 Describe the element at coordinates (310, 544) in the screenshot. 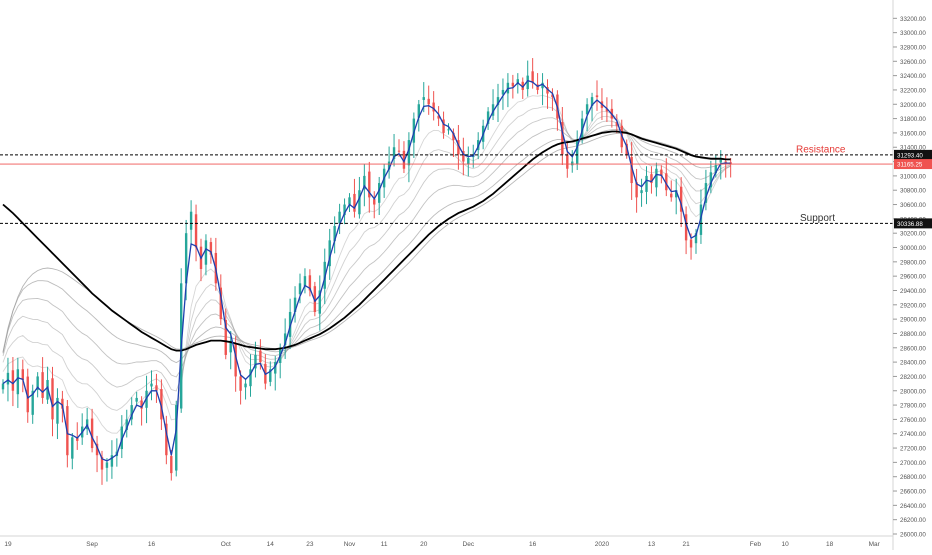

I see `x-tick-label: 23` at that location.